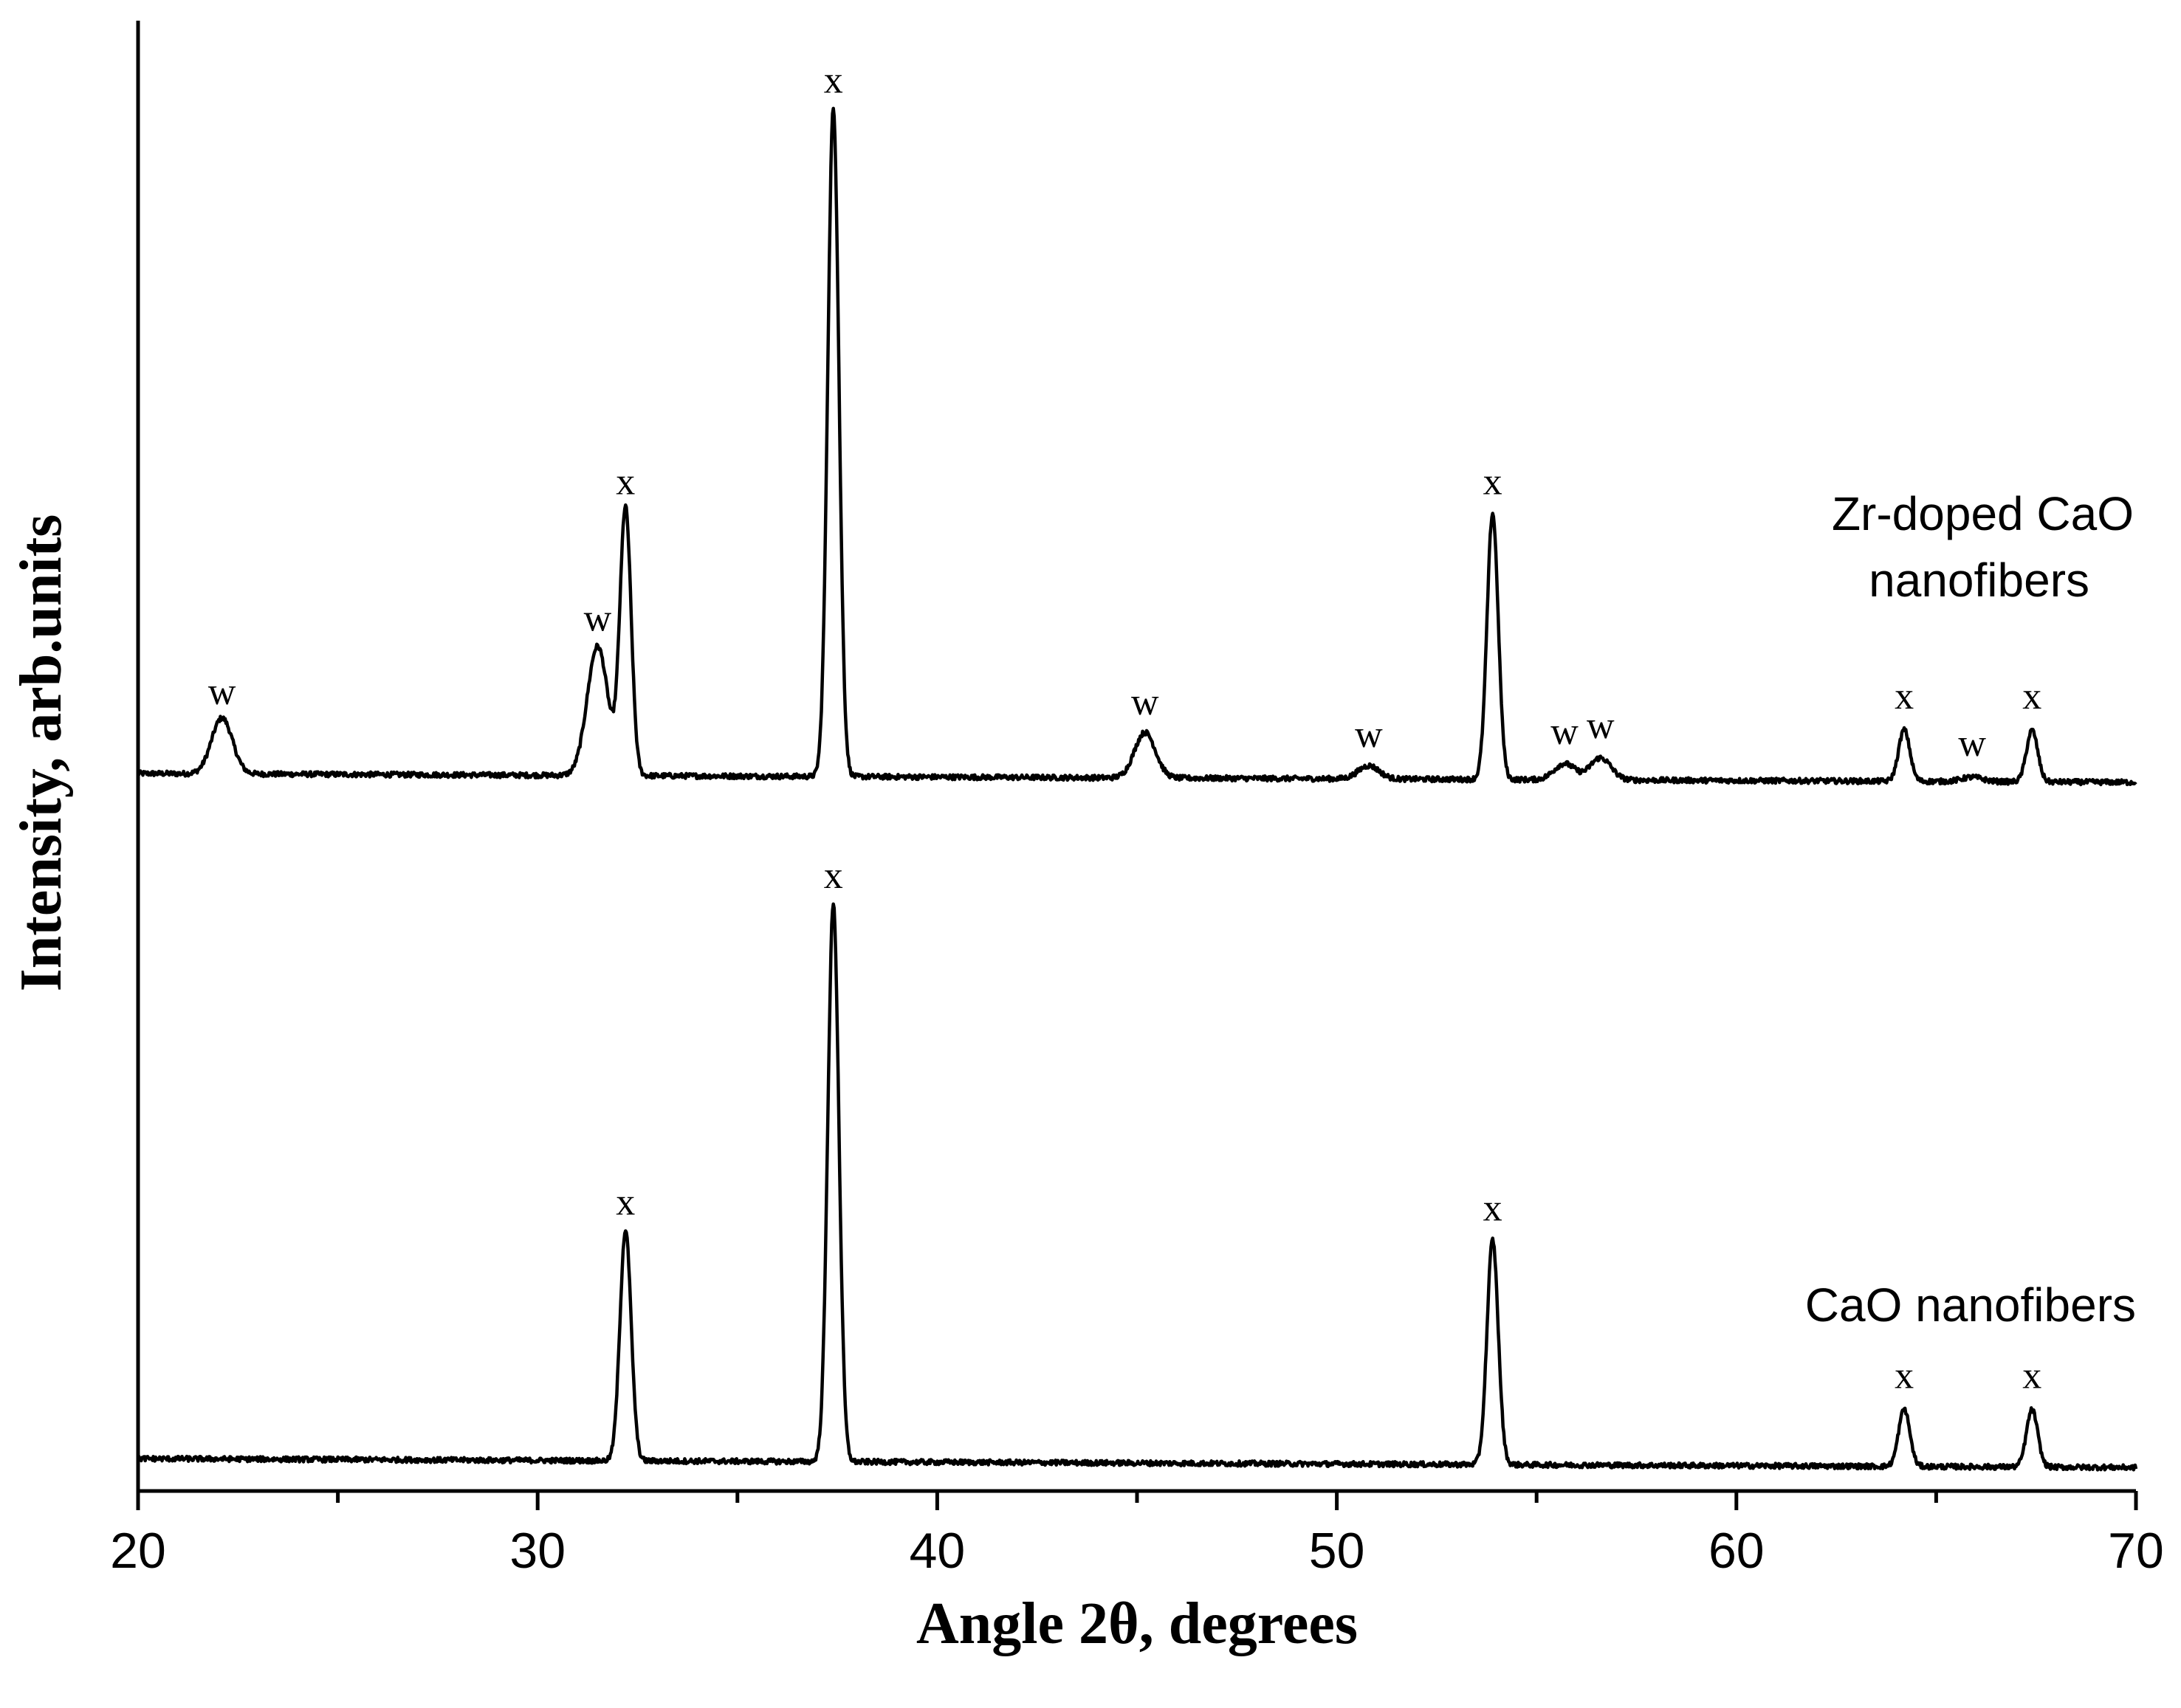 The width and height of the screenshot is (2181, 1708). I want to click on x-axis-title: Angle 2θ, degrees, so click(1137, 1623).